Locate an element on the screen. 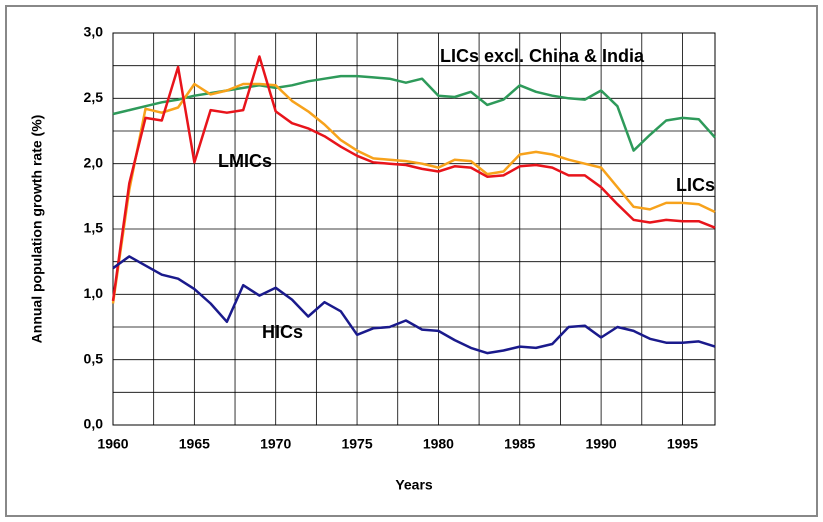  x-tick-label: 1975 is located at coordinates (356, 444).